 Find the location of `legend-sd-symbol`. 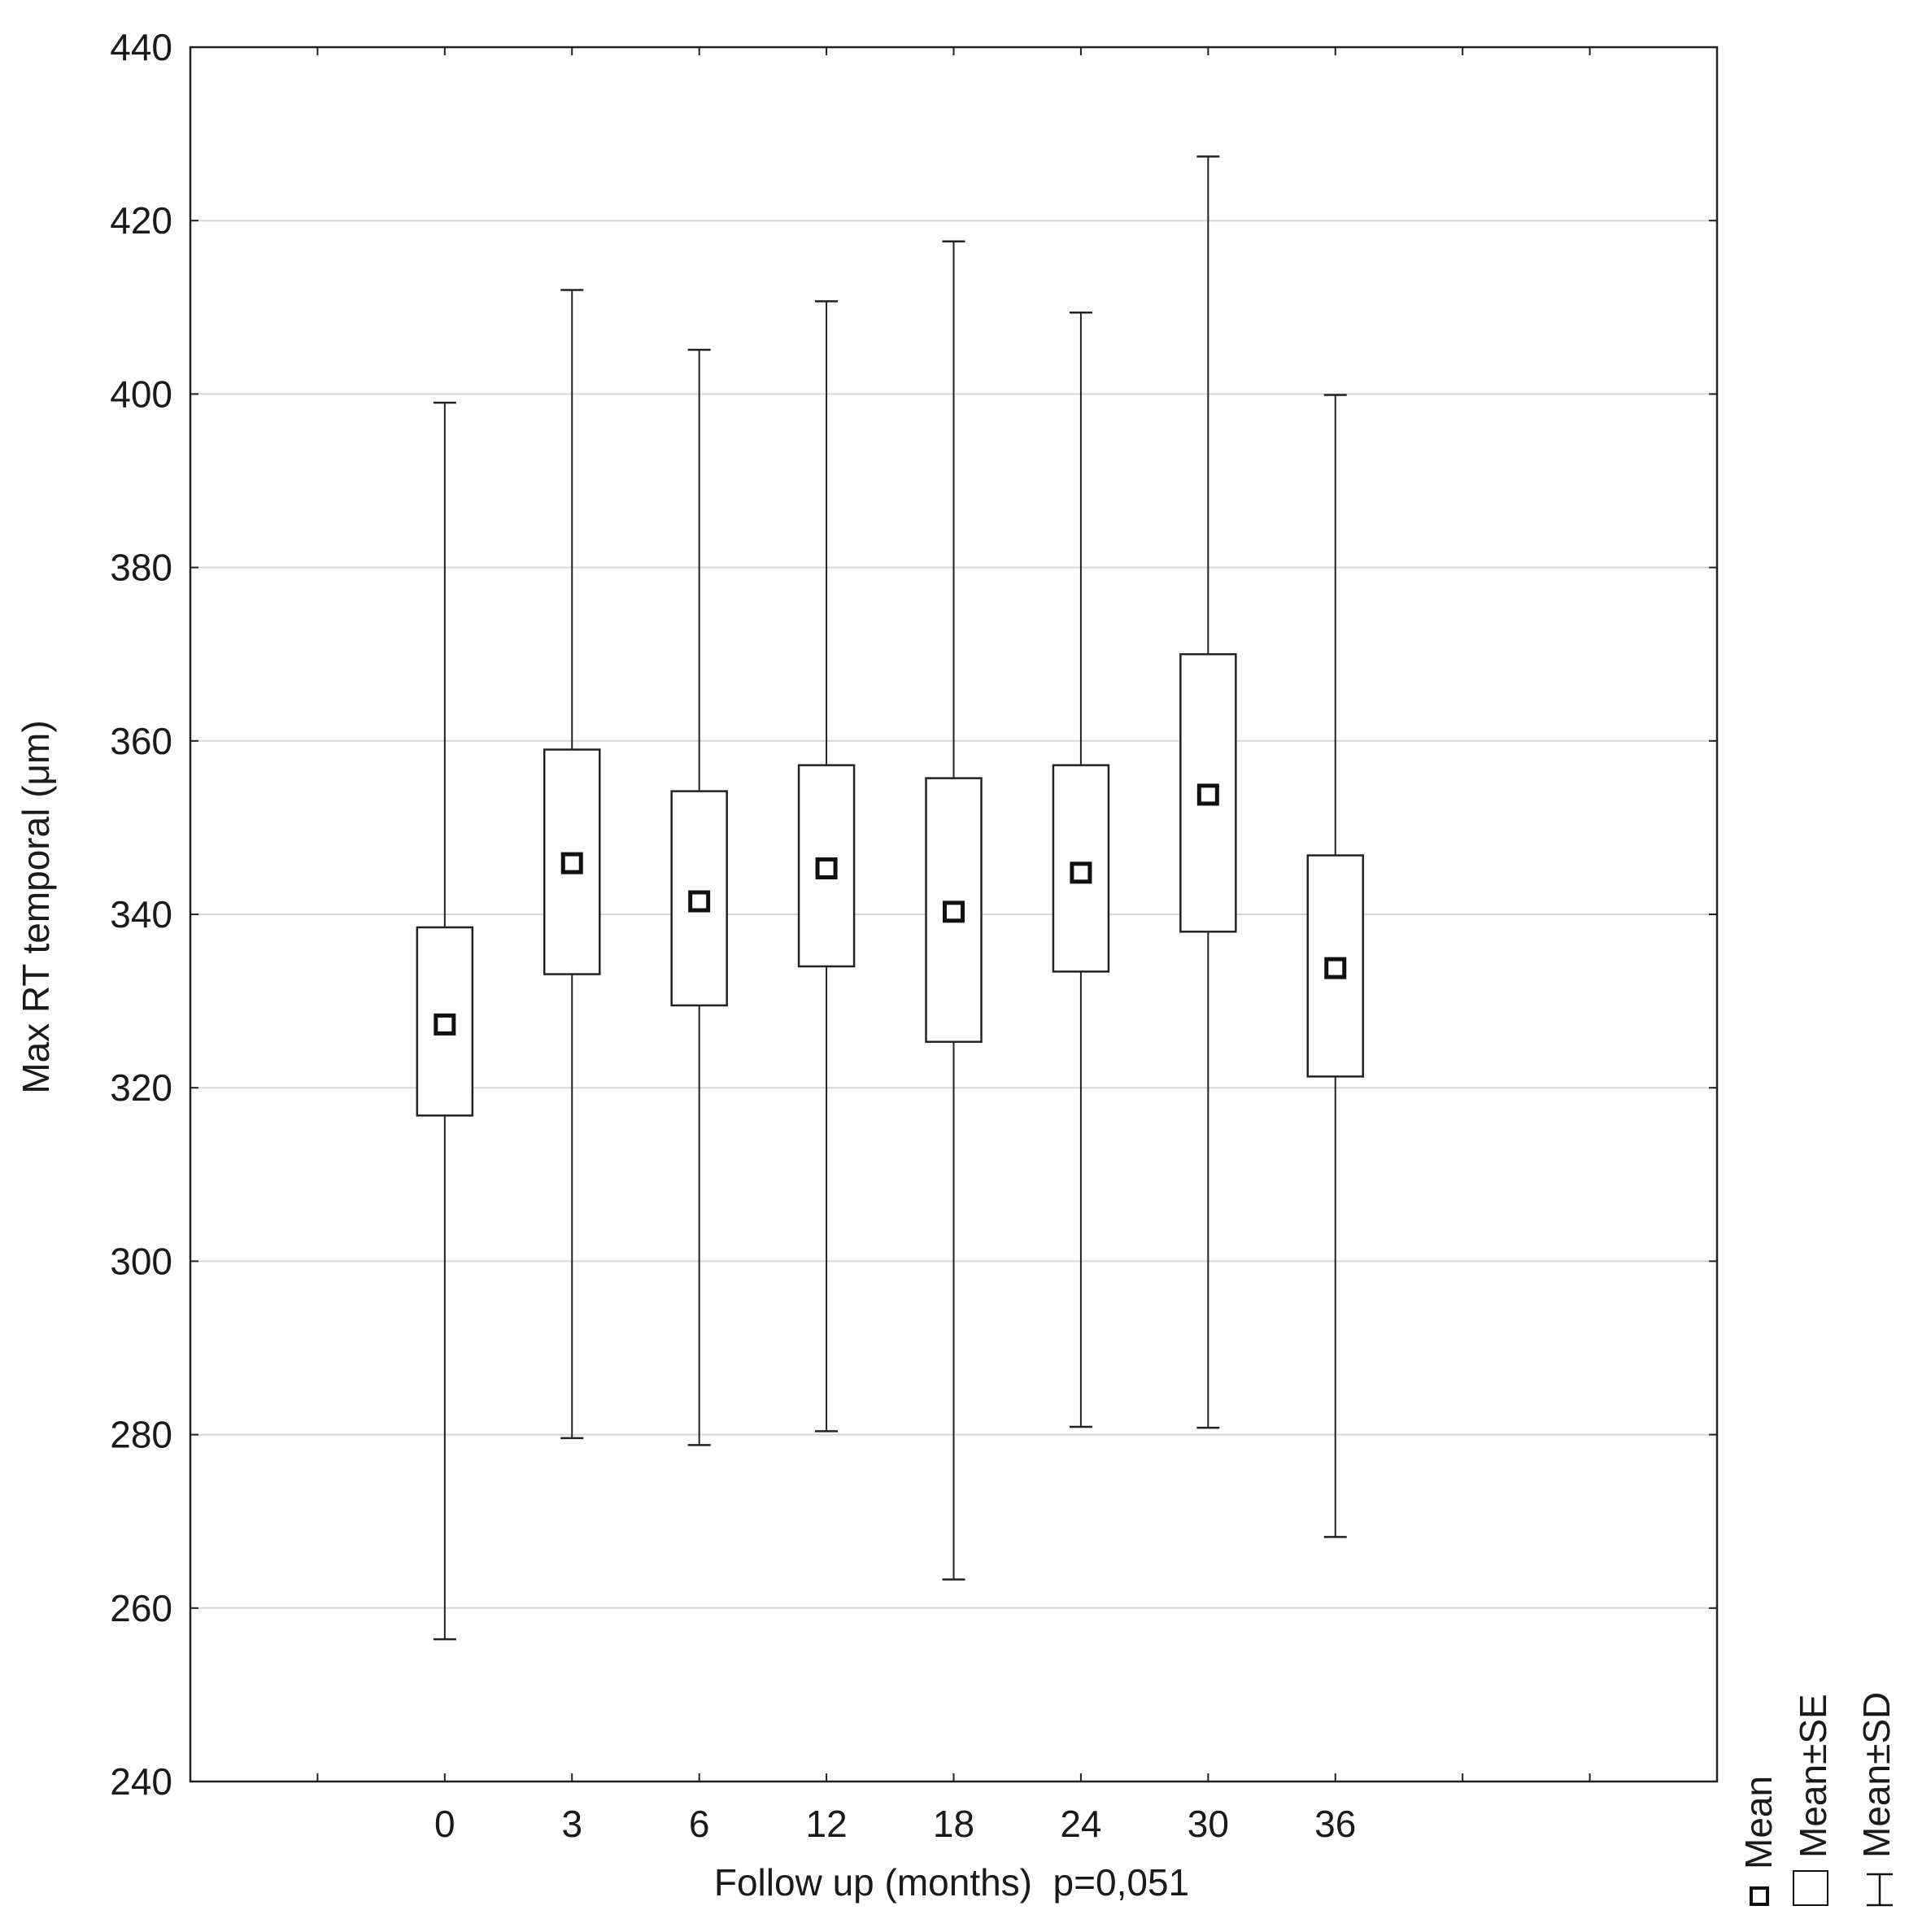

legend-sd-symbol is located at coordinates (1880, 1890).